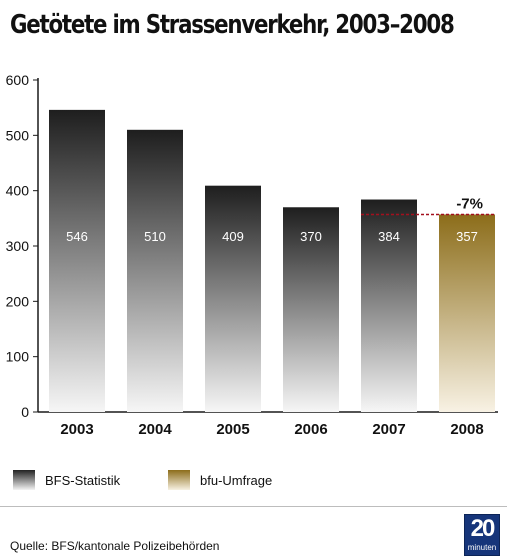  Describe the element at coordinates (77, 236) in the screenshot. I see `bar-value-label: 546` at that location.